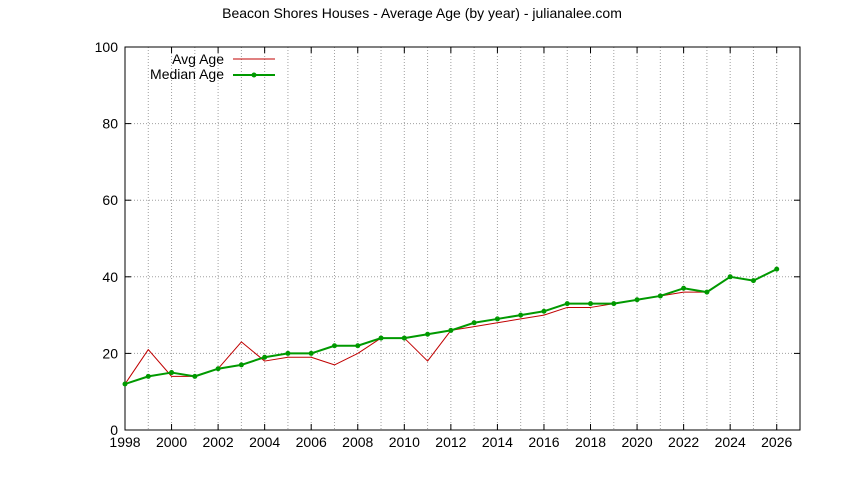  What do you see at coordinates (110, 353) in the screenshot?
I see `y-tick-label: 20` at bounding box center [110, 353].